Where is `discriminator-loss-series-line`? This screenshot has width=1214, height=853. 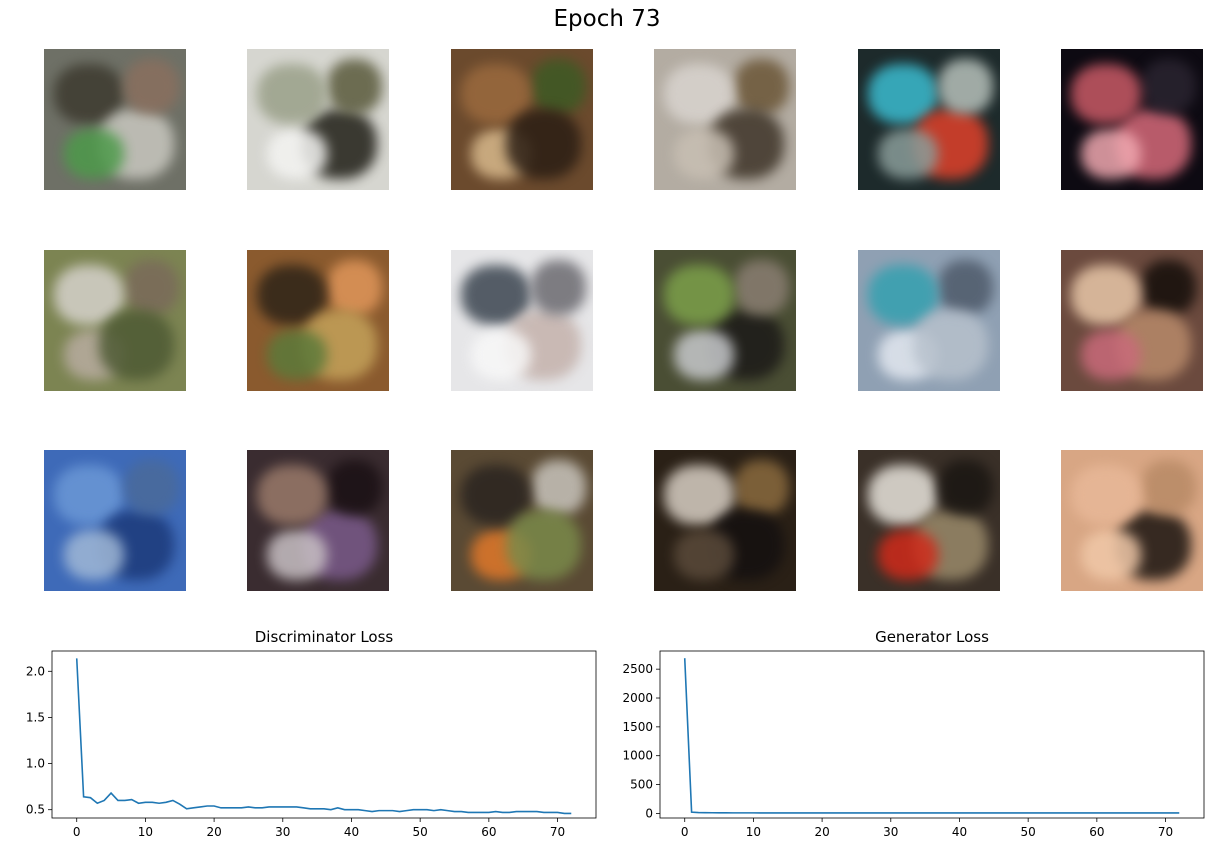
discriminator-loss-series-line is located at coordinates (323, 736).